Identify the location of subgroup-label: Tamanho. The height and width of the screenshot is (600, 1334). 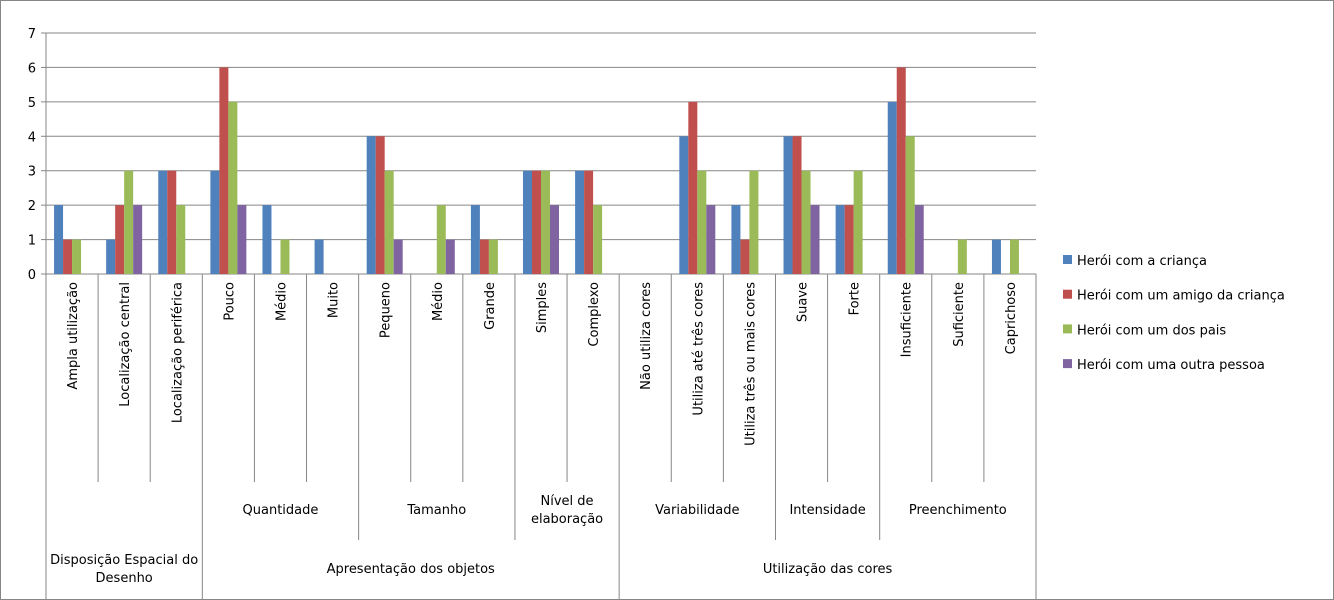
(437, 511).